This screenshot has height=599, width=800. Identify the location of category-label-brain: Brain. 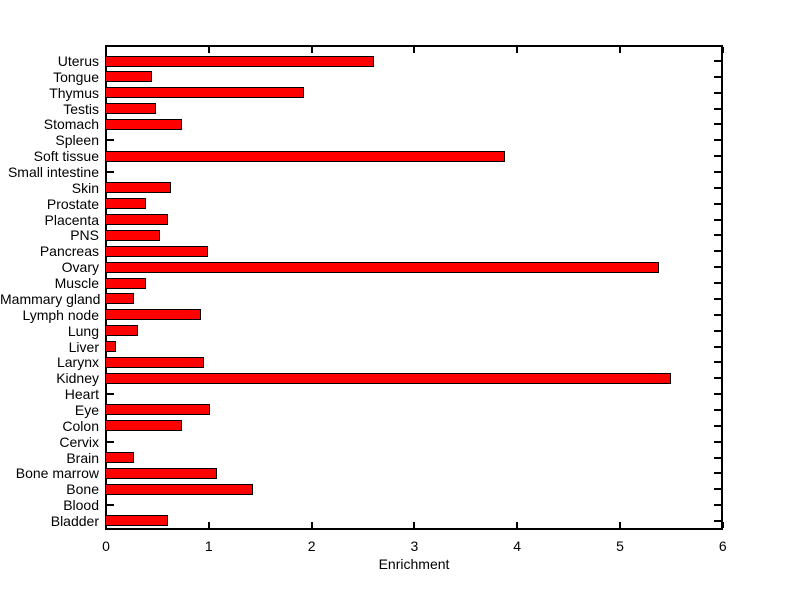
(82, 457).